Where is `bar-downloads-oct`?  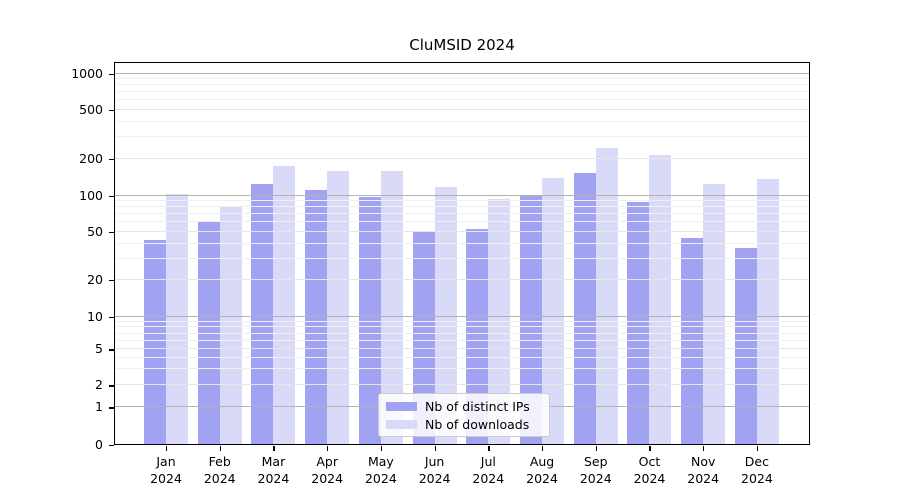
bar-downloads-oct is located at coordinates (660, 299).